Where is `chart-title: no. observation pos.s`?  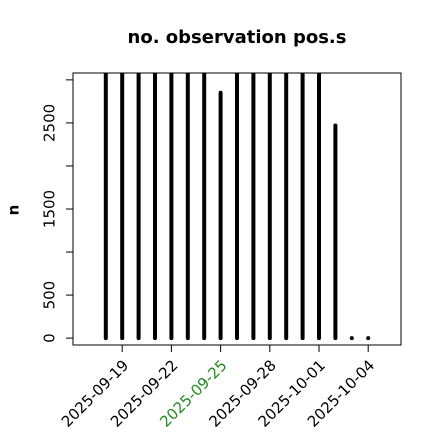 chart-title: no. observation pos.s is located at coordinates (237, 37).